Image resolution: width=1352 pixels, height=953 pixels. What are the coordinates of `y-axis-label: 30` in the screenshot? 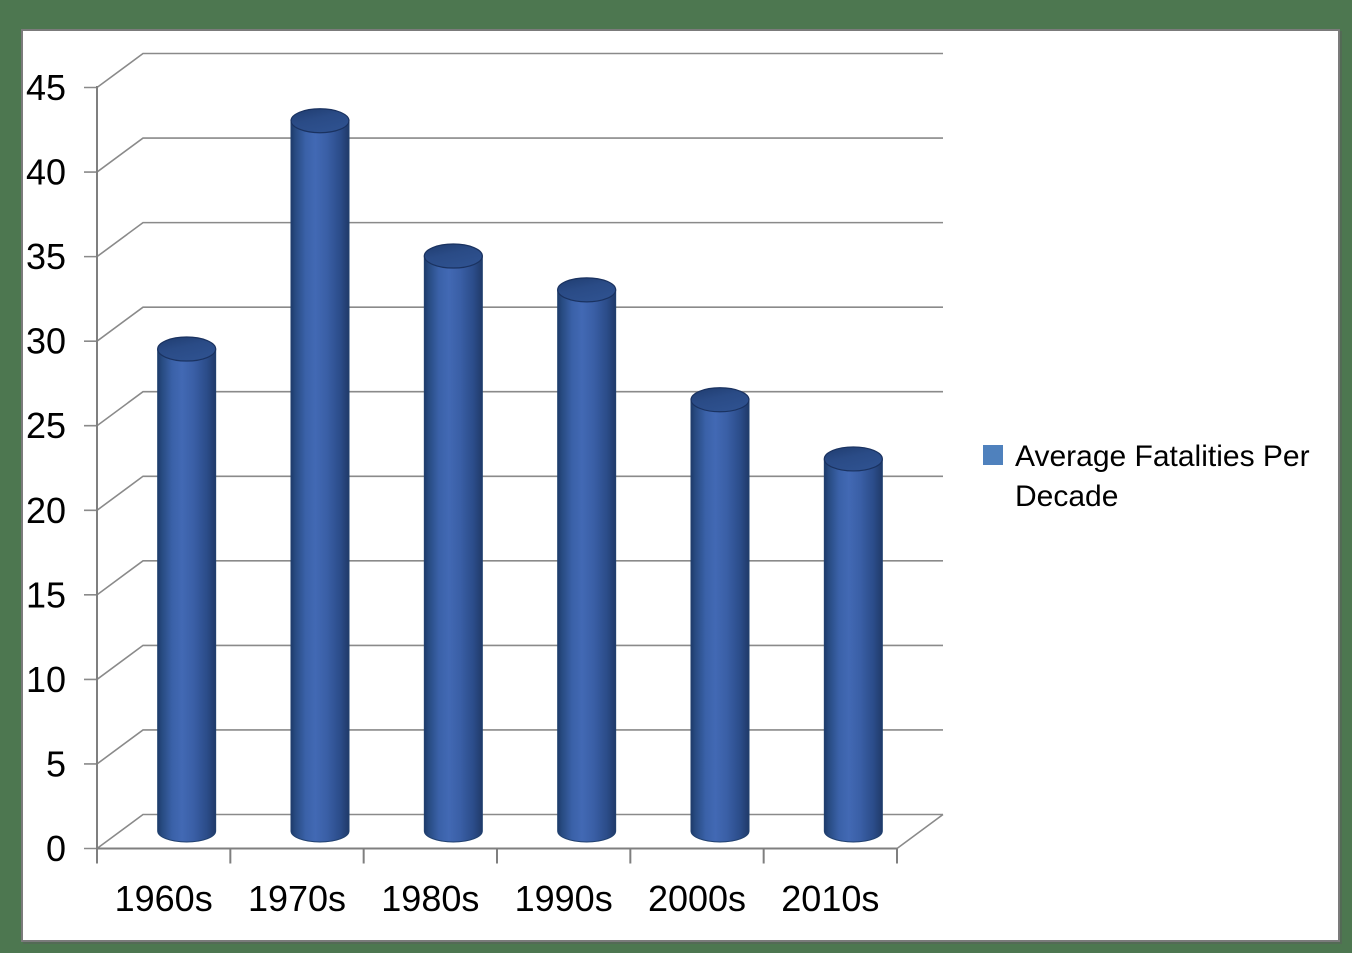 It's located at (46, 341).